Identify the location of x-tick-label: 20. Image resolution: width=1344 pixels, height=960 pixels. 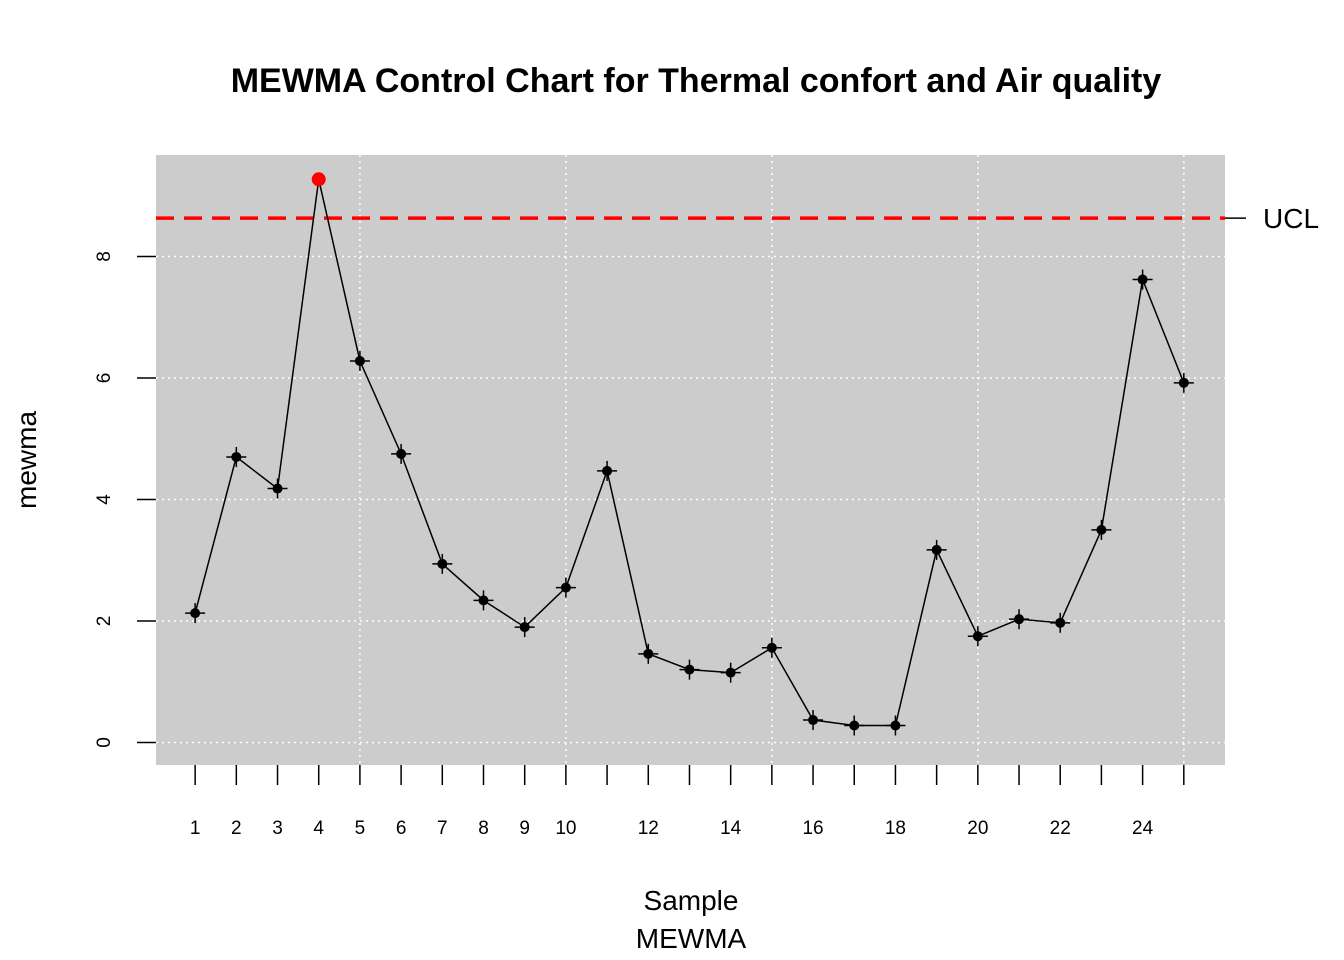
(977, 828).